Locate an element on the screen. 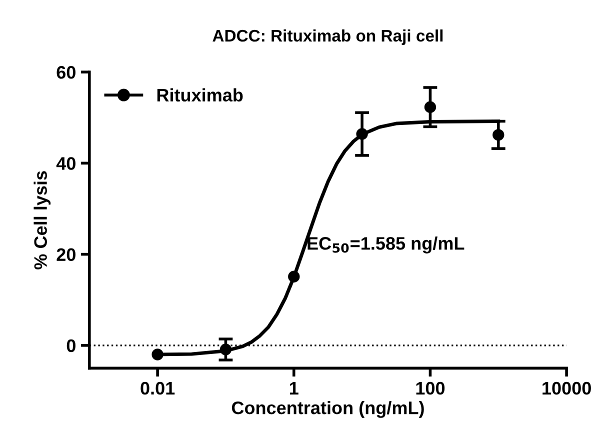 The height and width of the screenshot is (442, 604). y-axis-title: % Cell lysis is located at coordinates (42, 220).